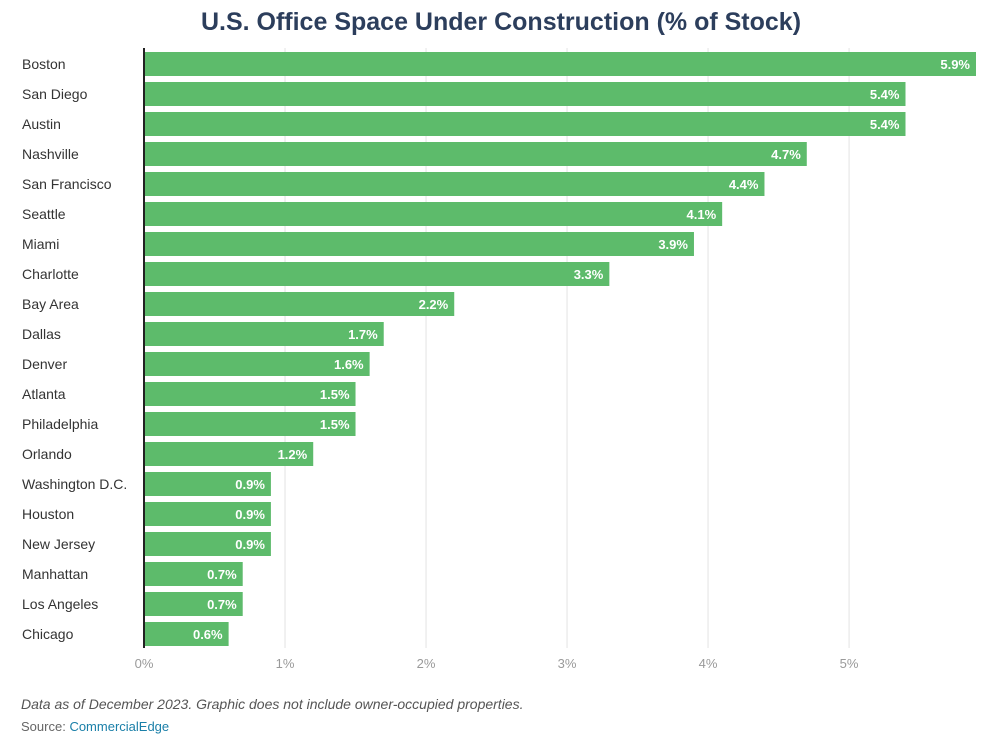 The height and width of the screenshot is (748, 1002). What do you see at coordinates (363, 334) in the screenshot?
I see `value-label: 1.7%` at bounding box center [363, 334].